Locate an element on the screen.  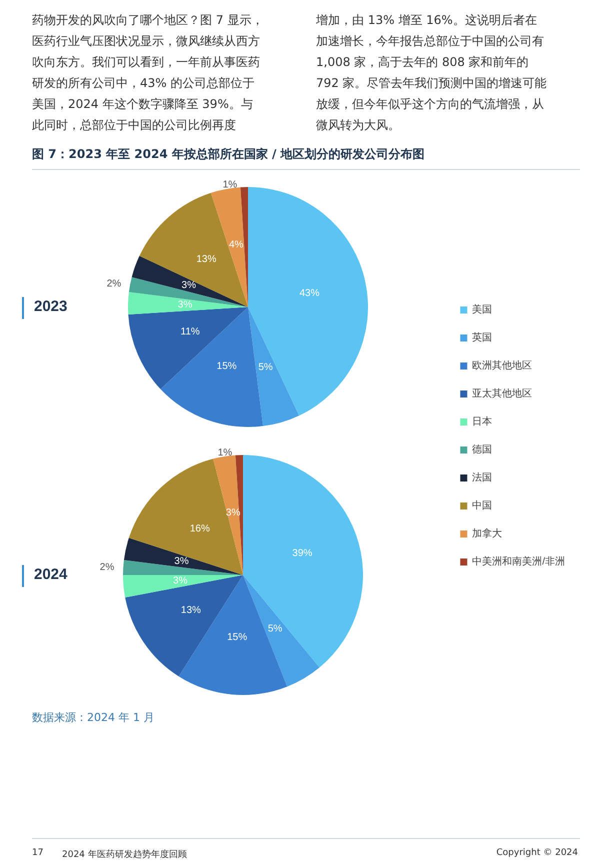
legend-label: 德国 is located at coordinates (482, 450).